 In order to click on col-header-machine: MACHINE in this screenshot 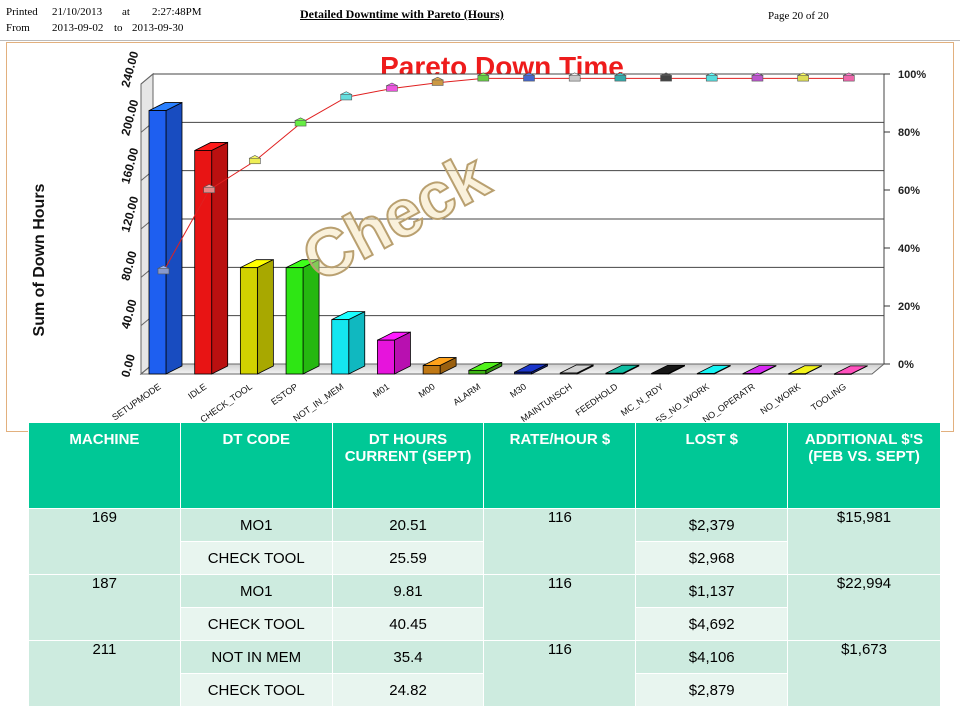, I will do `click(104, 465)`.